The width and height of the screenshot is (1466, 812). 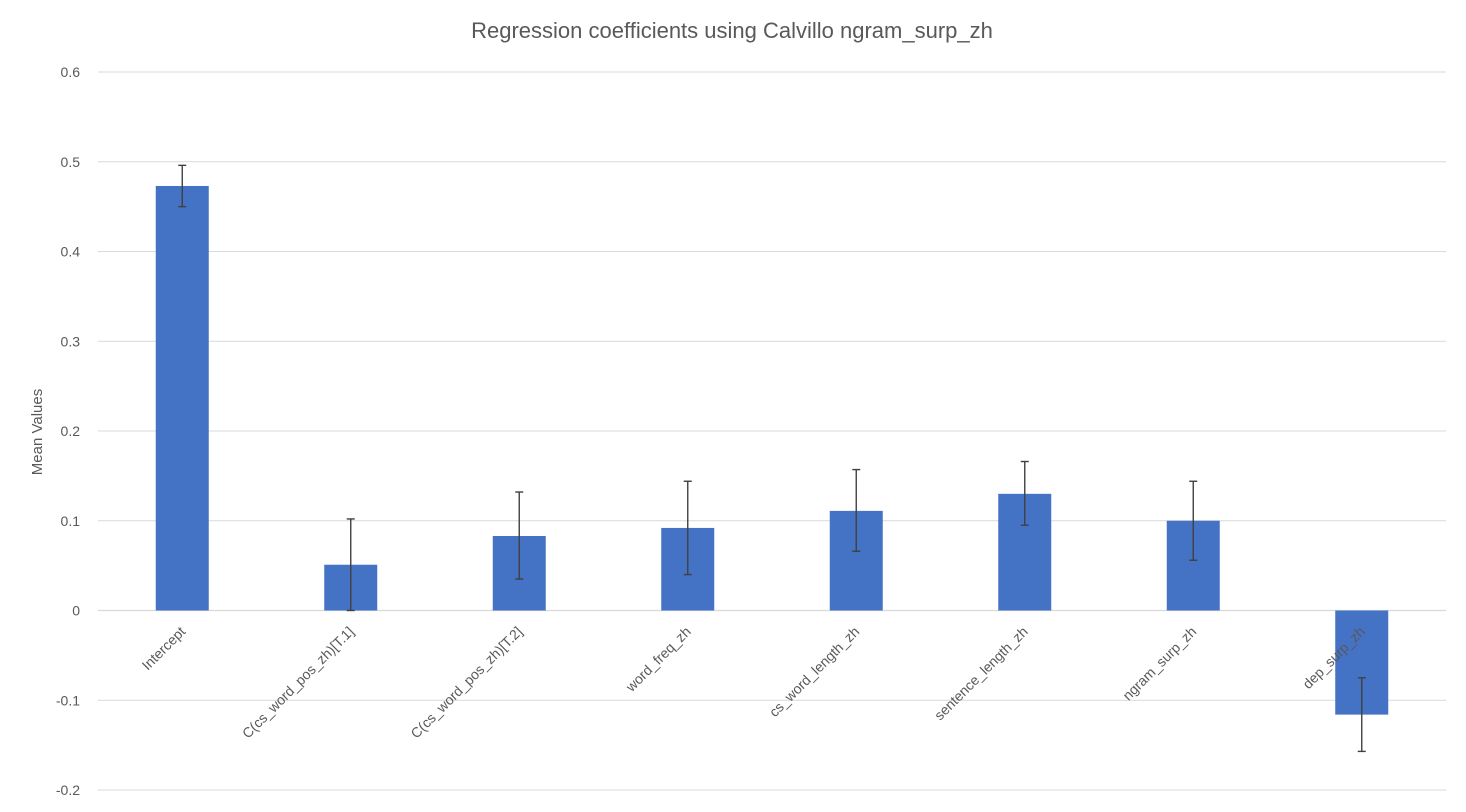 What do you see at coordinates (981, 673) in the screenshot?
I see `x-tick-label-5: sentence_length_zh` at bounding box center [981, 673].